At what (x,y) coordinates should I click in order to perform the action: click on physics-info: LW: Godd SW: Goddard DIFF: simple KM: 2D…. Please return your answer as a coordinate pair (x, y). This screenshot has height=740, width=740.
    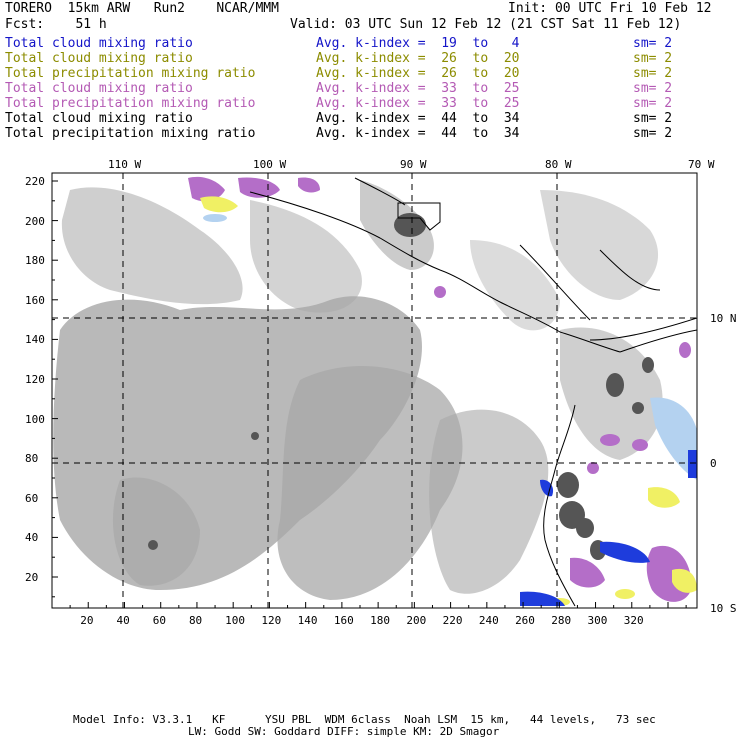
    Looking at the image, I should click on (344, 731).